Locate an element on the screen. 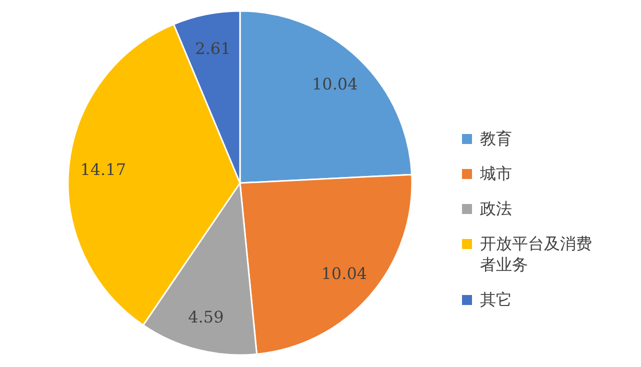 This screenshot has height=367, width=641. legend-label: 教育 is located at coordinates (496, 138).